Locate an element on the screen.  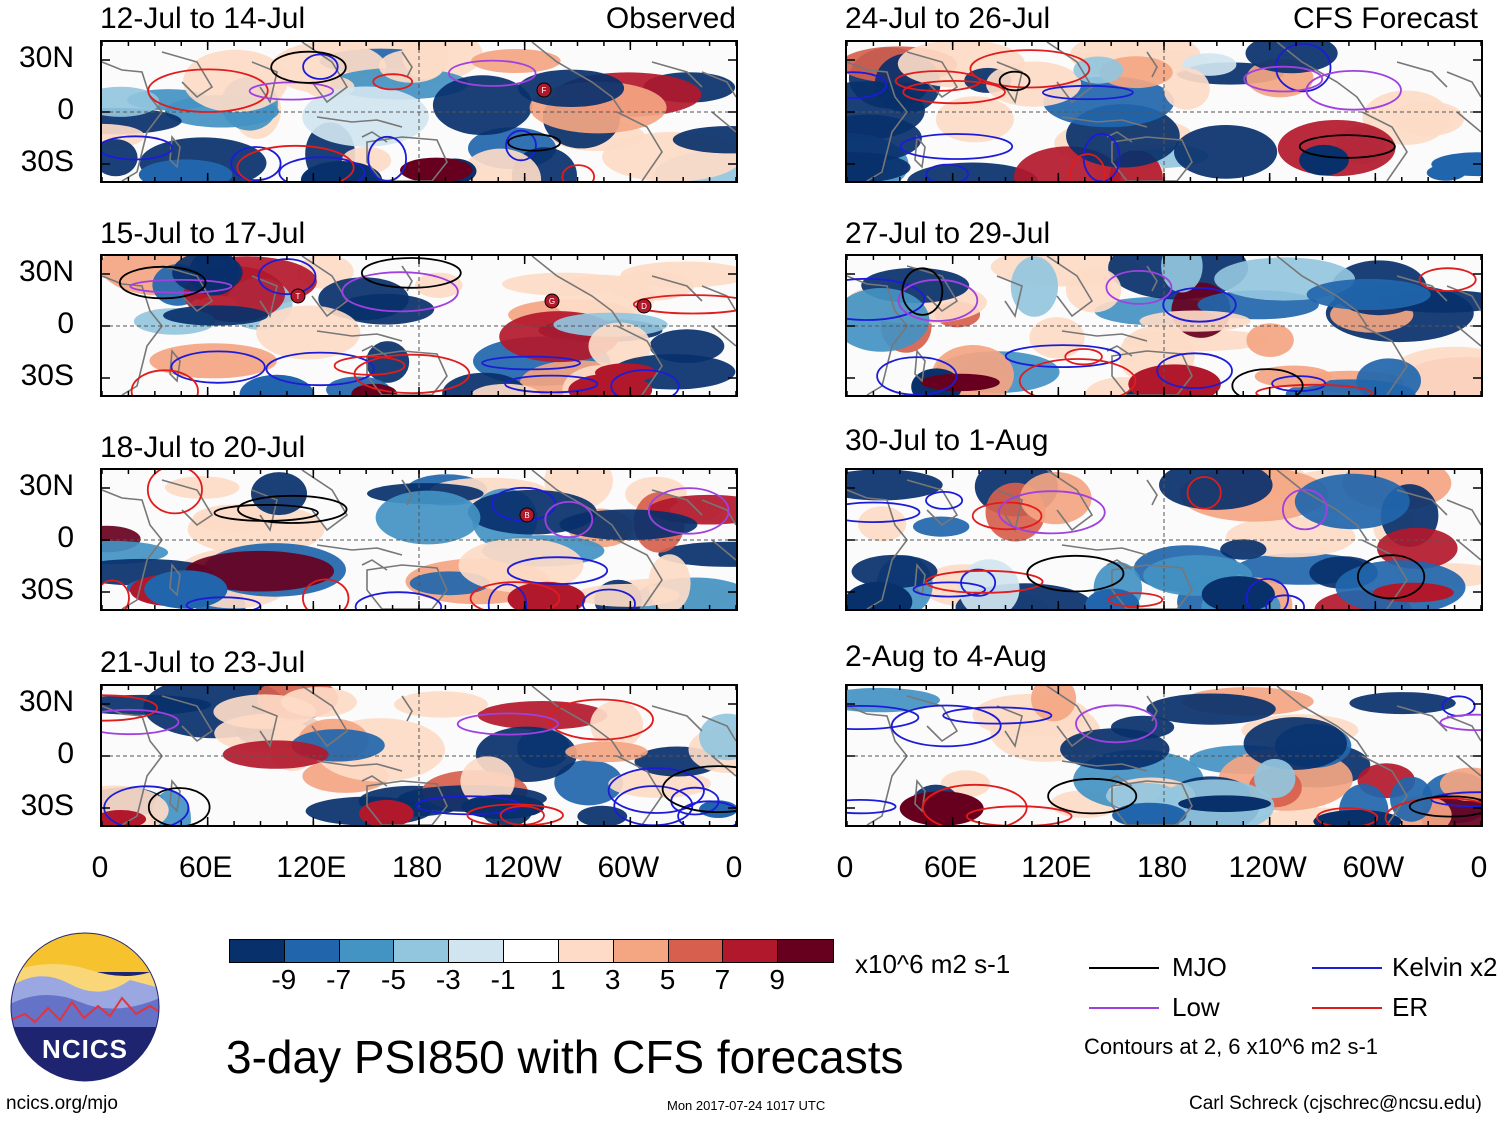
svg-text: B is located at coordinates (526, 515).